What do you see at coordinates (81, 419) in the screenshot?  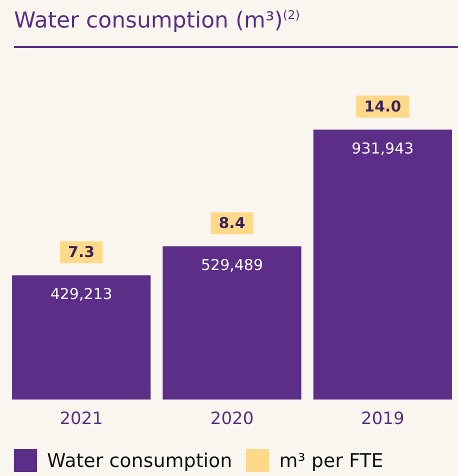 I see `x-tick-label: 2021` at bounding box center [81, 419].